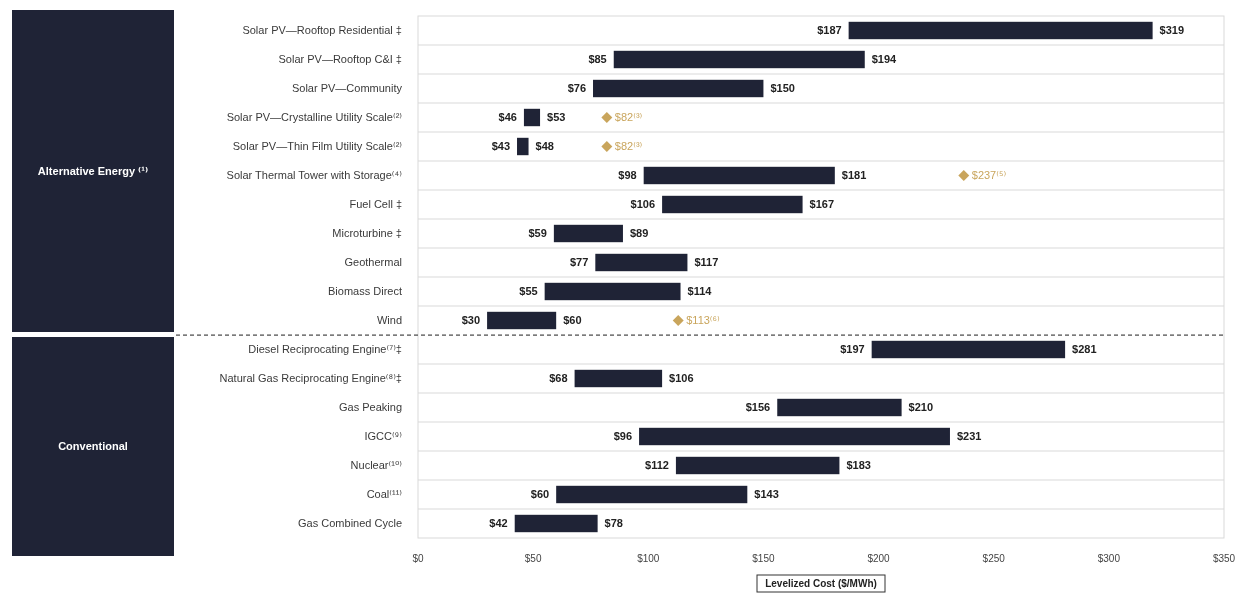 The image size is (1243, 593). What do you see at coordinates (577, 88) in the screenshot?
I see `annotation: $76` at bounding box center [577, 88].